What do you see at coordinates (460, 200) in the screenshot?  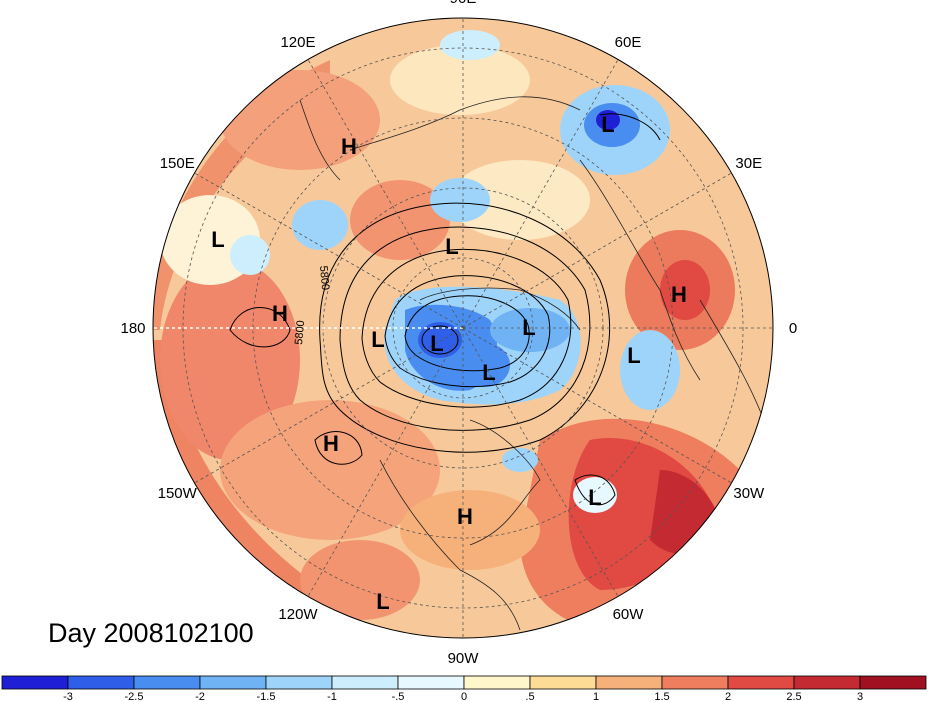 I see `cold-patch-siberia` at bounding box center [460, 200].